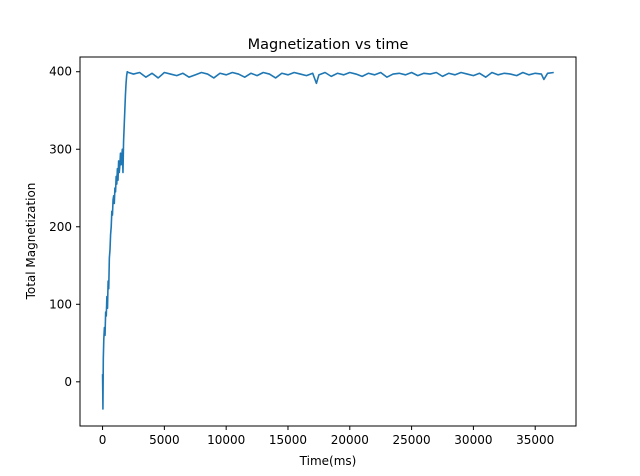 This screenshot has width=640, height=476. I want to click on x-axis: 0 5000 10000 15000 20000 25000 30000 35000, so click(326, 436).